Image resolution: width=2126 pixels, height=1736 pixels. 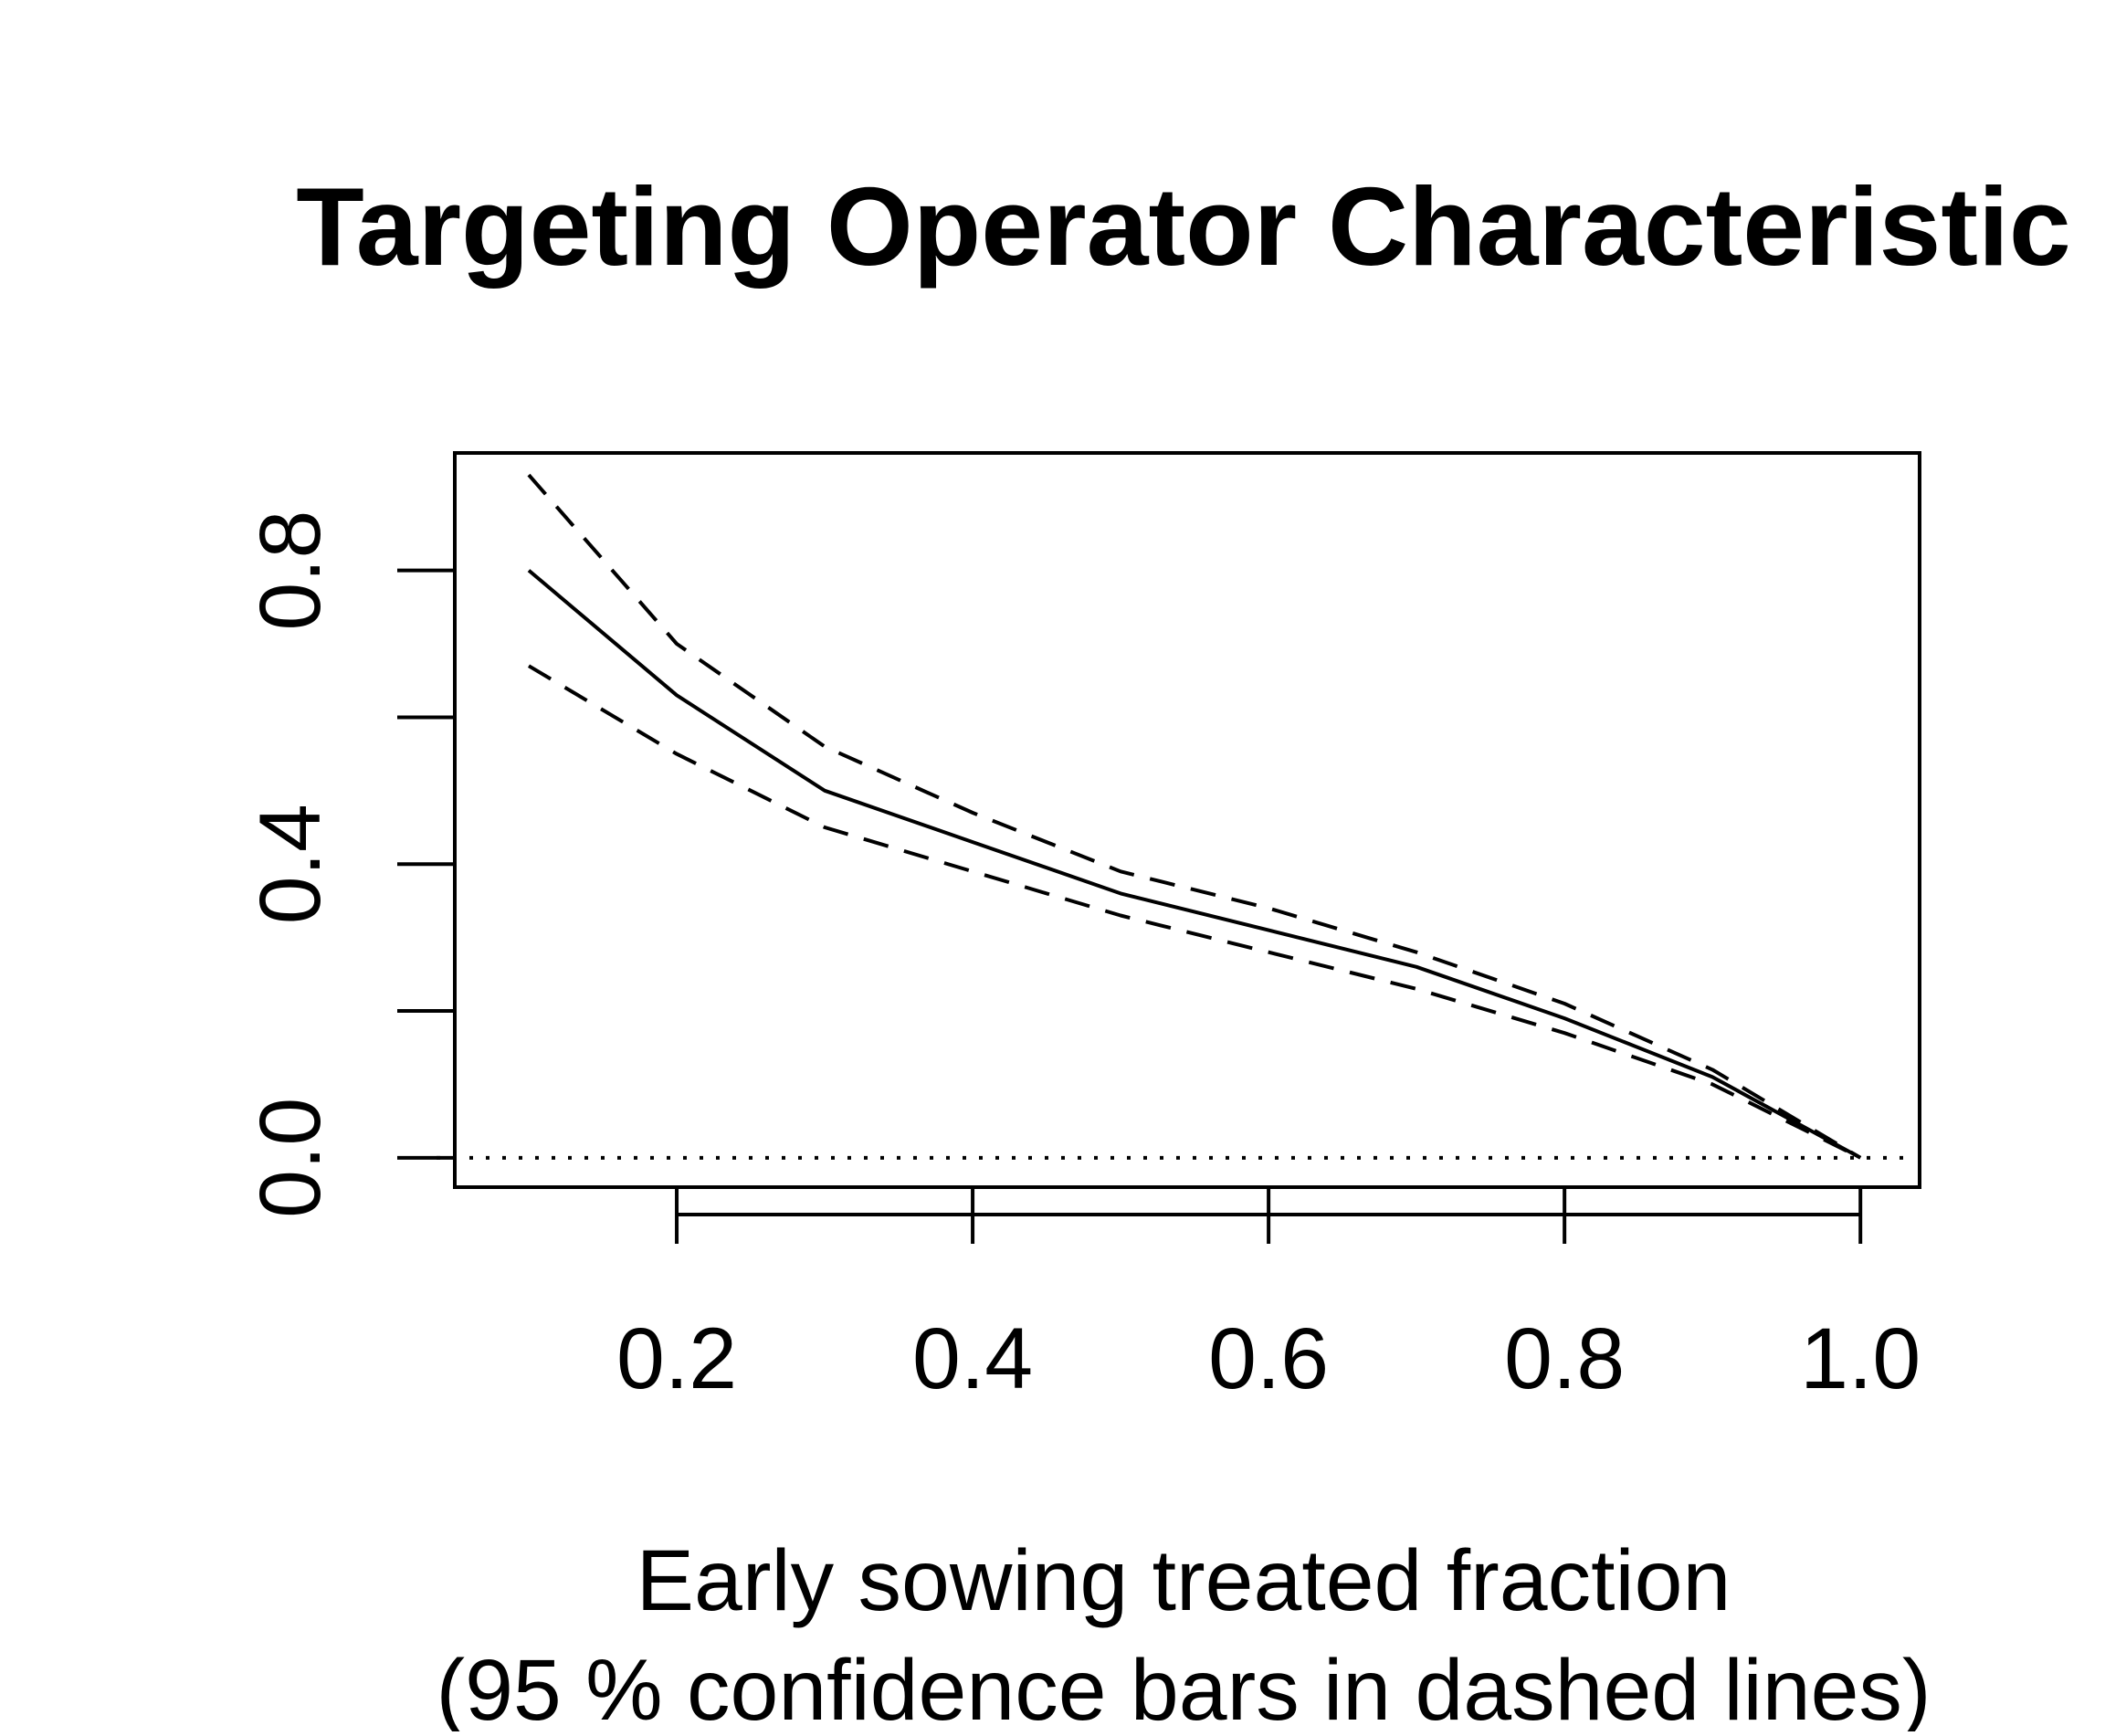 I want to click on x-tick-label: 0.8, so click(x=1565, y=1358).